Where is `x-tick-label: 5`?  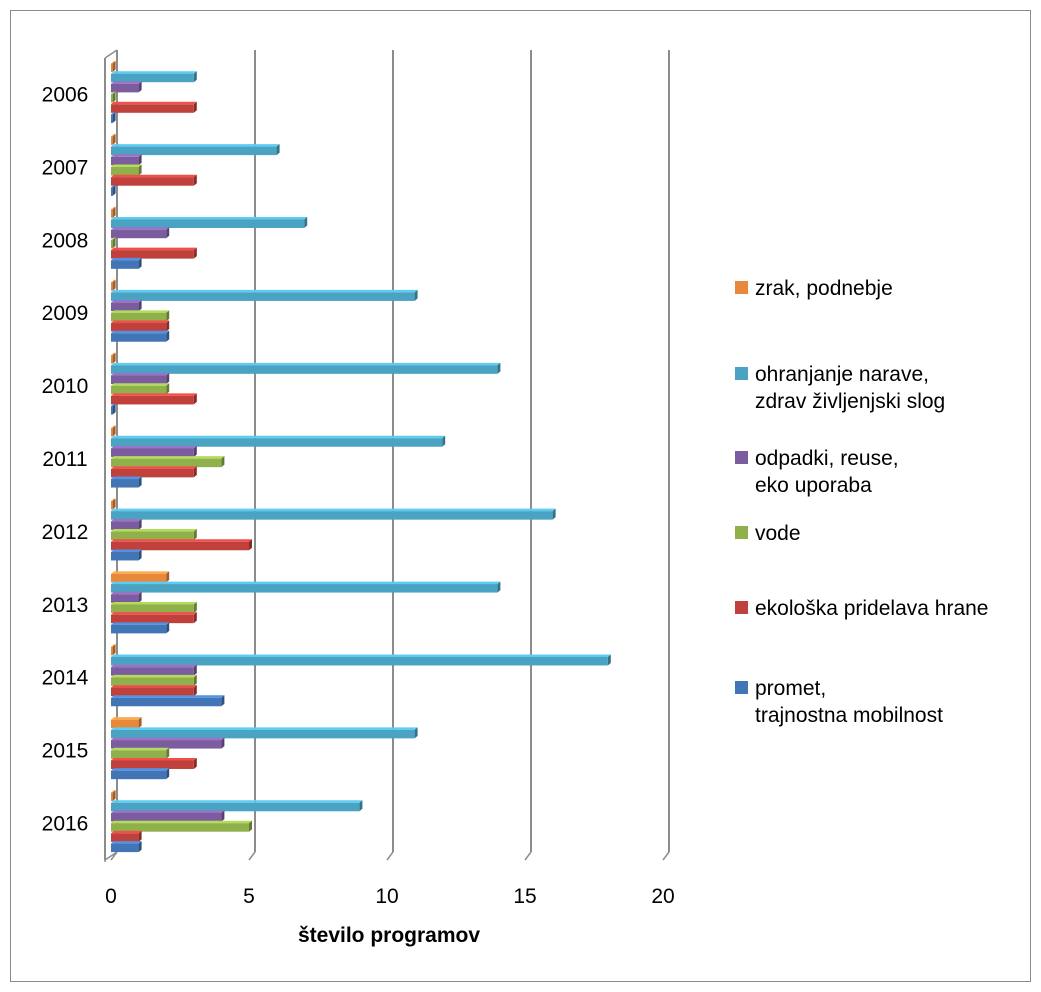
x-tick-label: 5 is located at coordinates (249, 896).